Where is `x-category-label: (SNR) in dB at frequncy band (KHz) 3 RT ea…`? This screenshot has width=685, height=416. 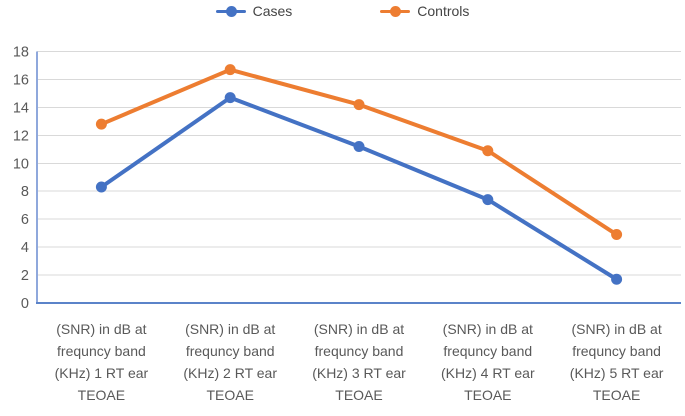 x-category-label: (SNR) in dB at frequncy band (KHz) 3 RT ea… is located at coordinates (359, 362).